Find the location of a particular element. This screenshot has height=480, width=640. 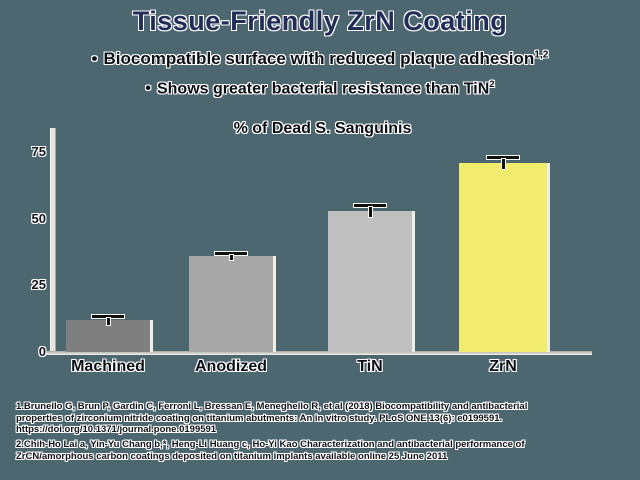

error-bar-zrn is located at coordinates (503, 163).